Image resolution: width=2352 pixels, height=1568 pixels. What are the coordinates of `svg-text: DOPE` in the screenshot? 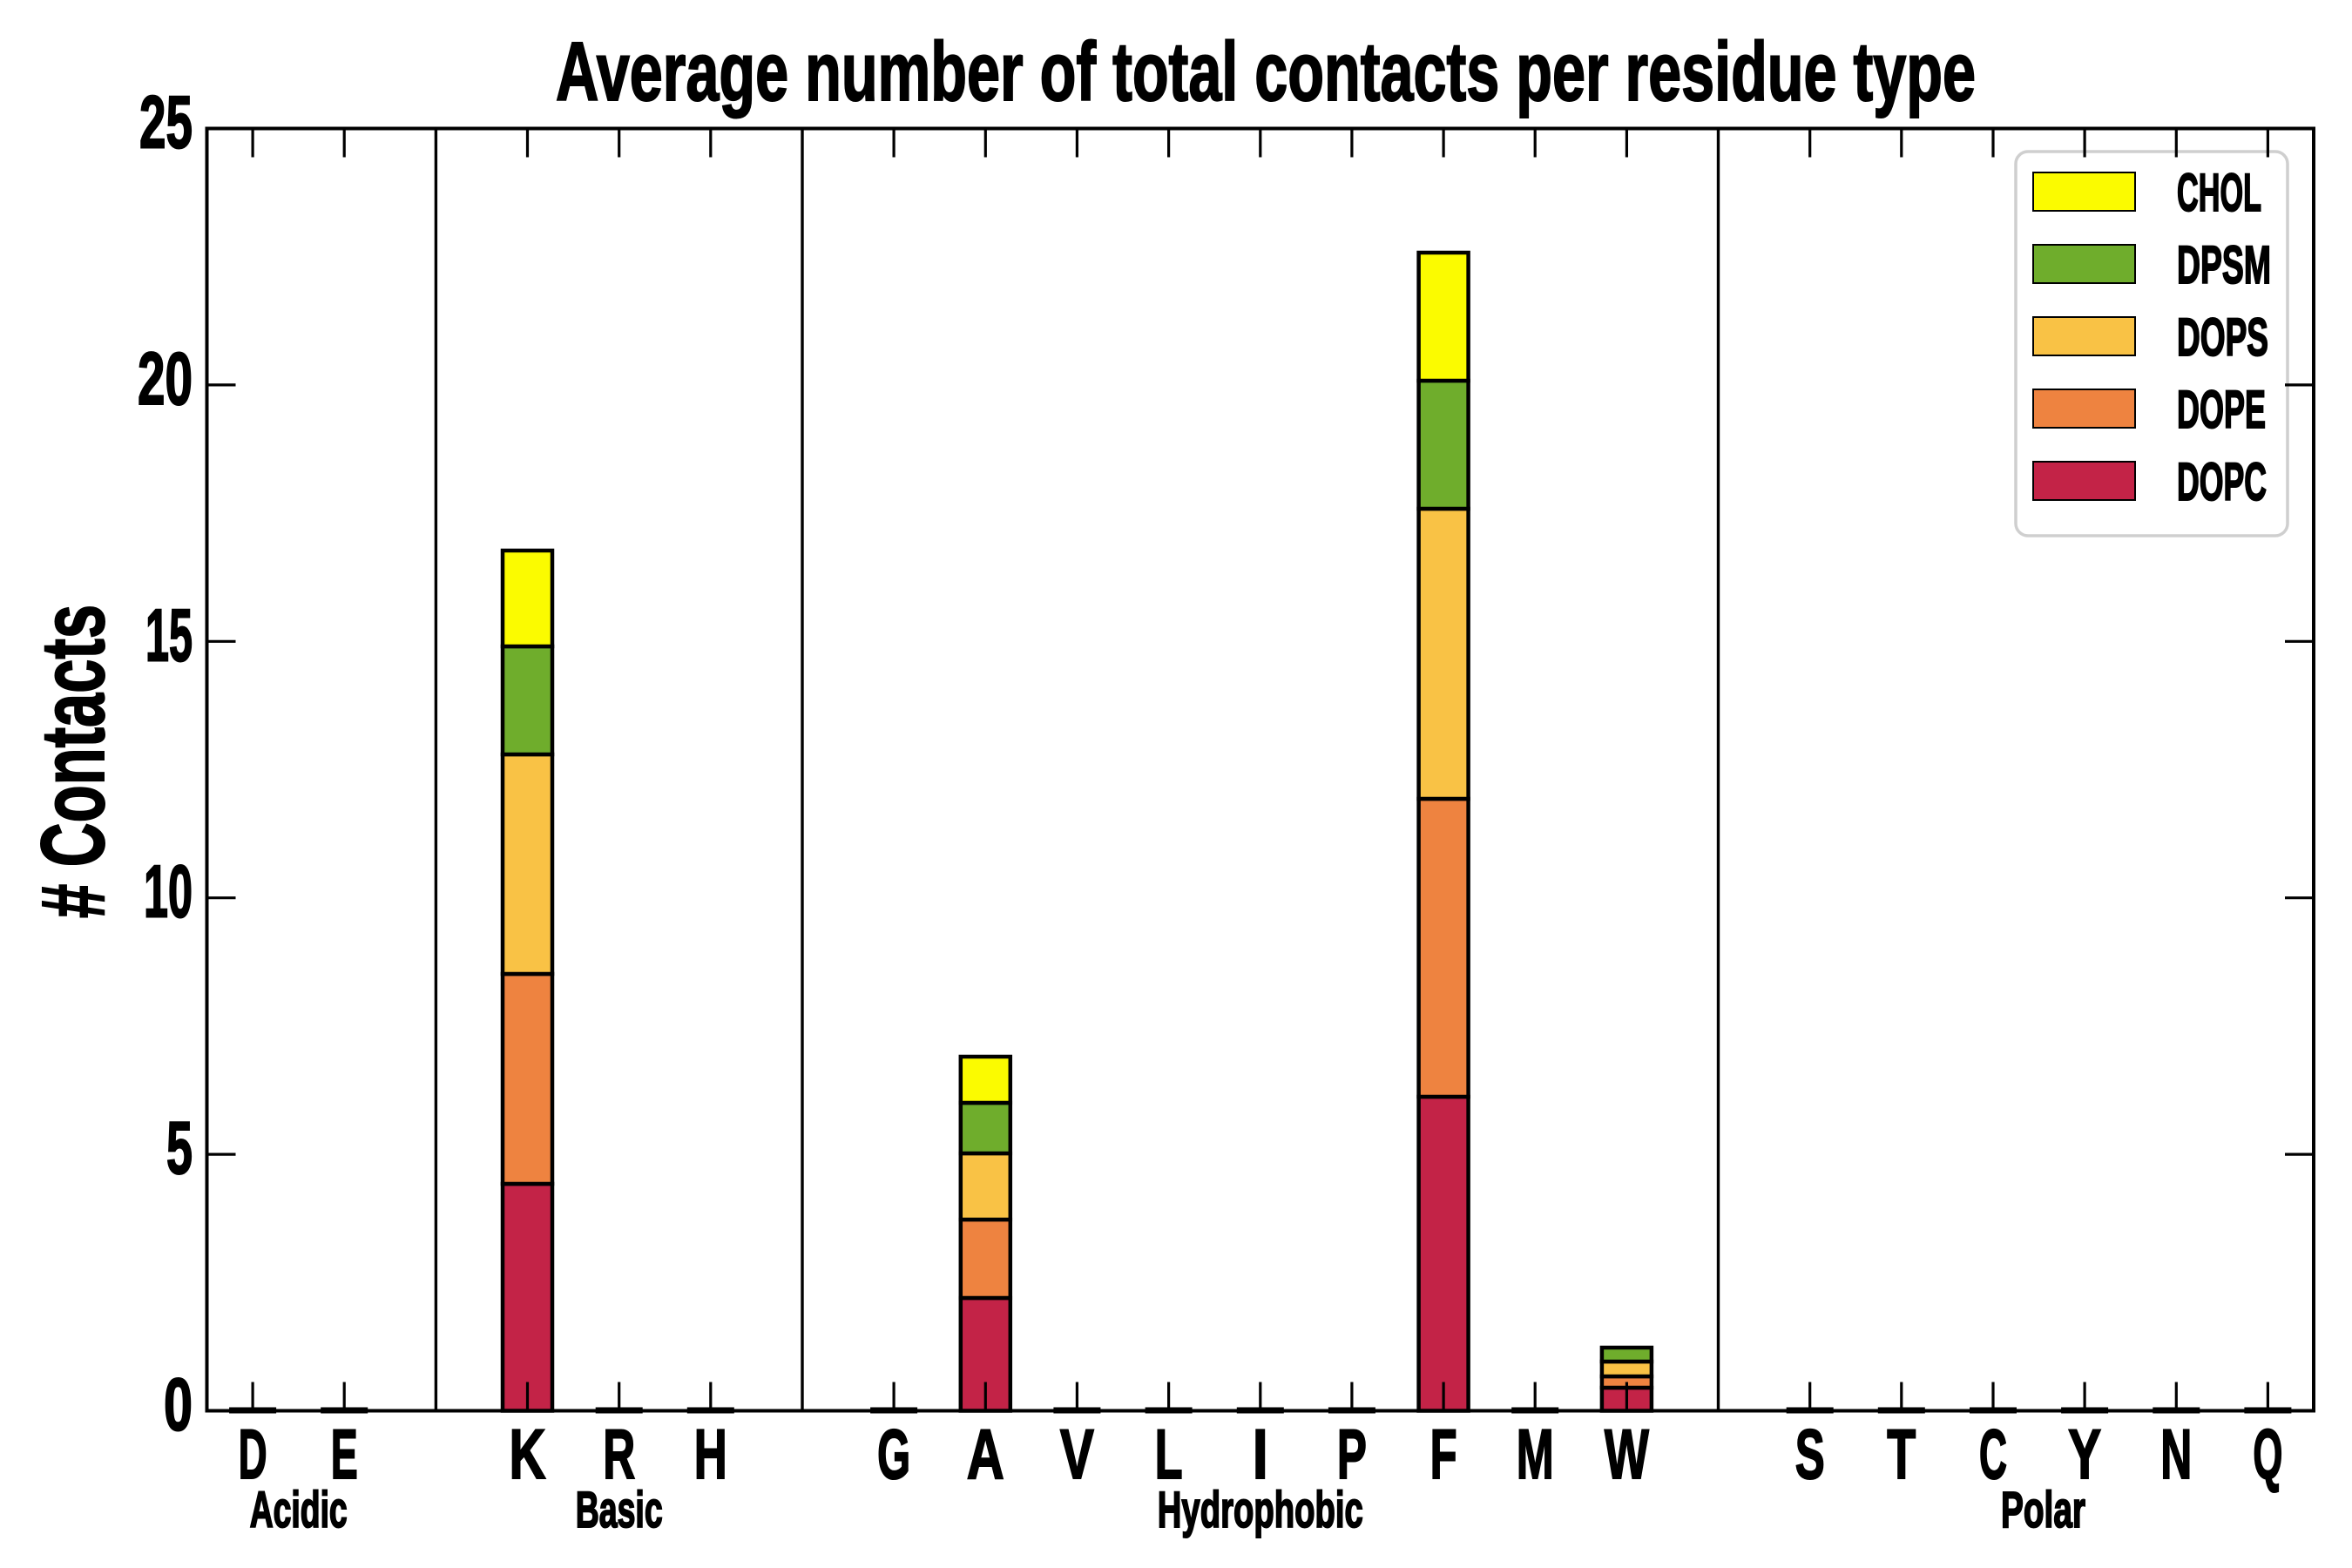 It's located at (2221, 410).